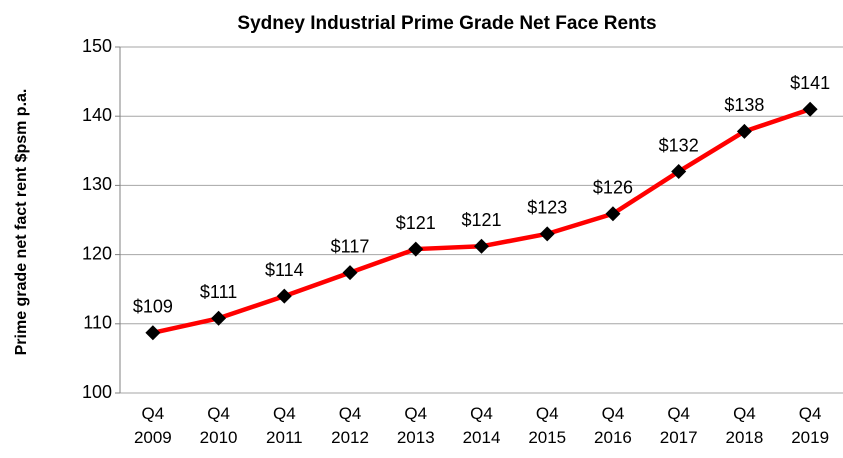  Describe the element at coordinates (810, 425) in the screenshot. I see `x-tick-label: Q4 2019` at that location.